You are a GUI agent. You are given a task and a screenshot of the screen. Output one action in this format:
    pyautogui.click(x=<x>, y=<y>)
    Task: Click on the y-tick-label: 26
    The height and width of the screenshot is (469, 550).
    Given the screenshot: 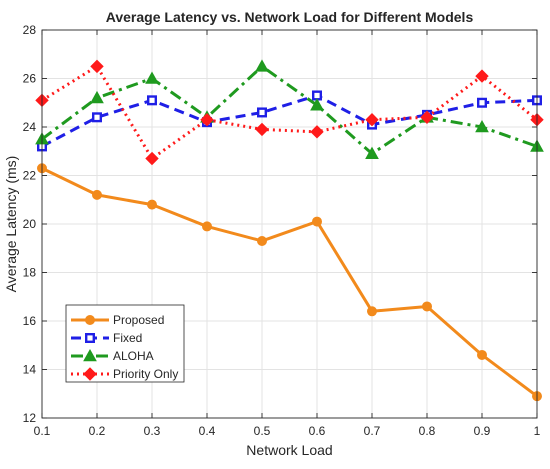 What is the action you would take?
    pyautogui.click(x=30, y=79)
    